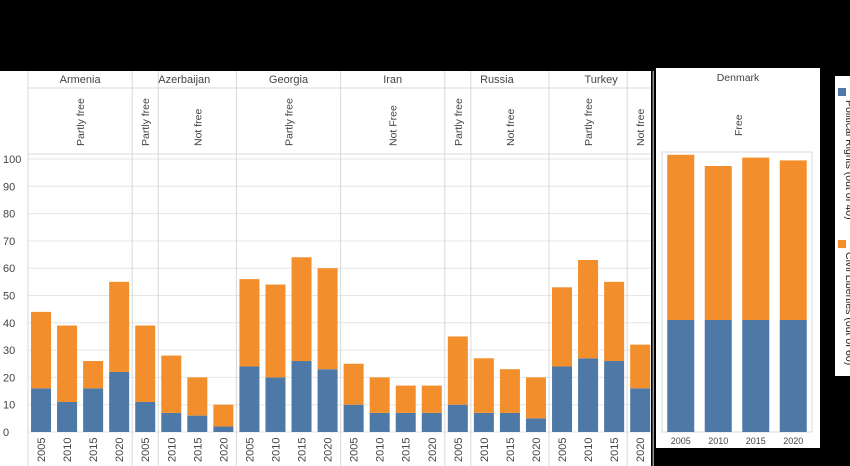  I want to click on y-tick-label: 30, so click(9, 351).